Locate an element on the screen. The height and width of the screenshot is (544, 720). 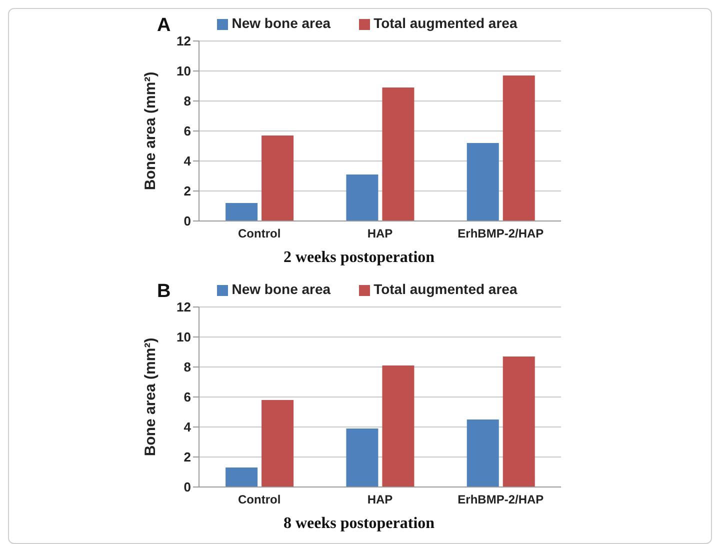
chart-title: B is located at coordinates (164, 292).